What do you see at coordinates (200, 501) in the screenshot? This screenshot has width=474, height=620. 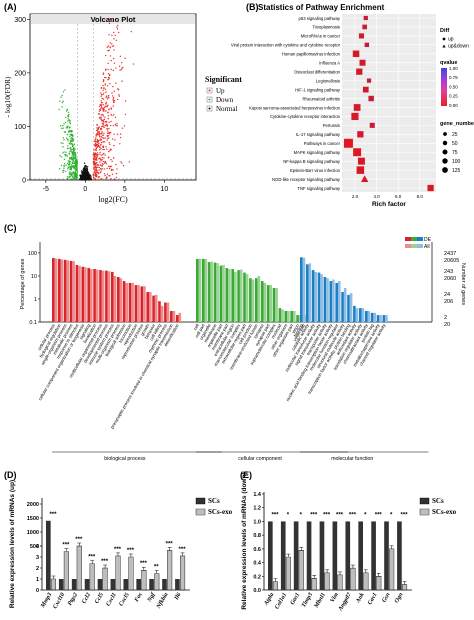 I see `legend-swatch` at bounding box center [200, 501].